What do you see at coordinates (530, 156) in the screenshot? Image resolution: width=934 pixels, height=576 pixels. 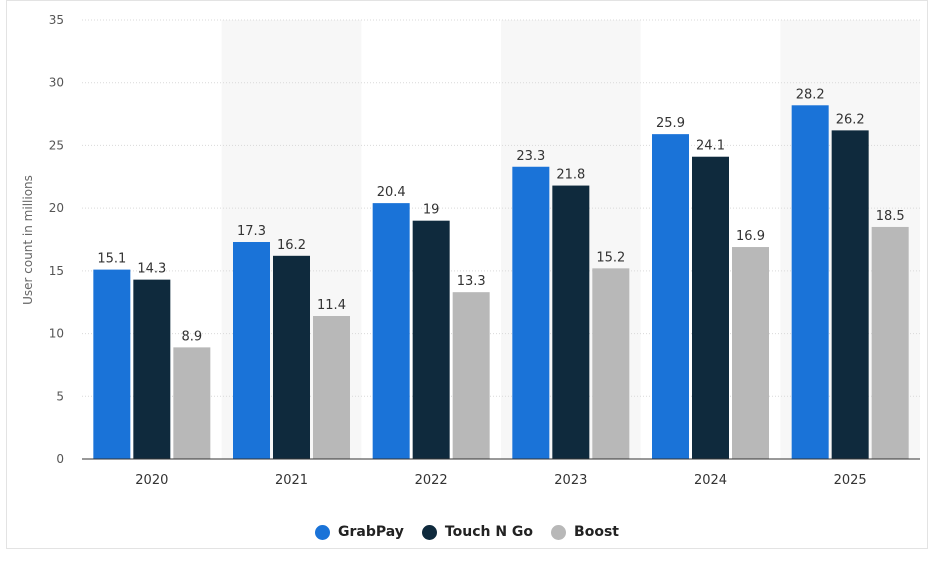 I see `value-label-grabpay-2023: 23.3` at bounding box center [530, 156].